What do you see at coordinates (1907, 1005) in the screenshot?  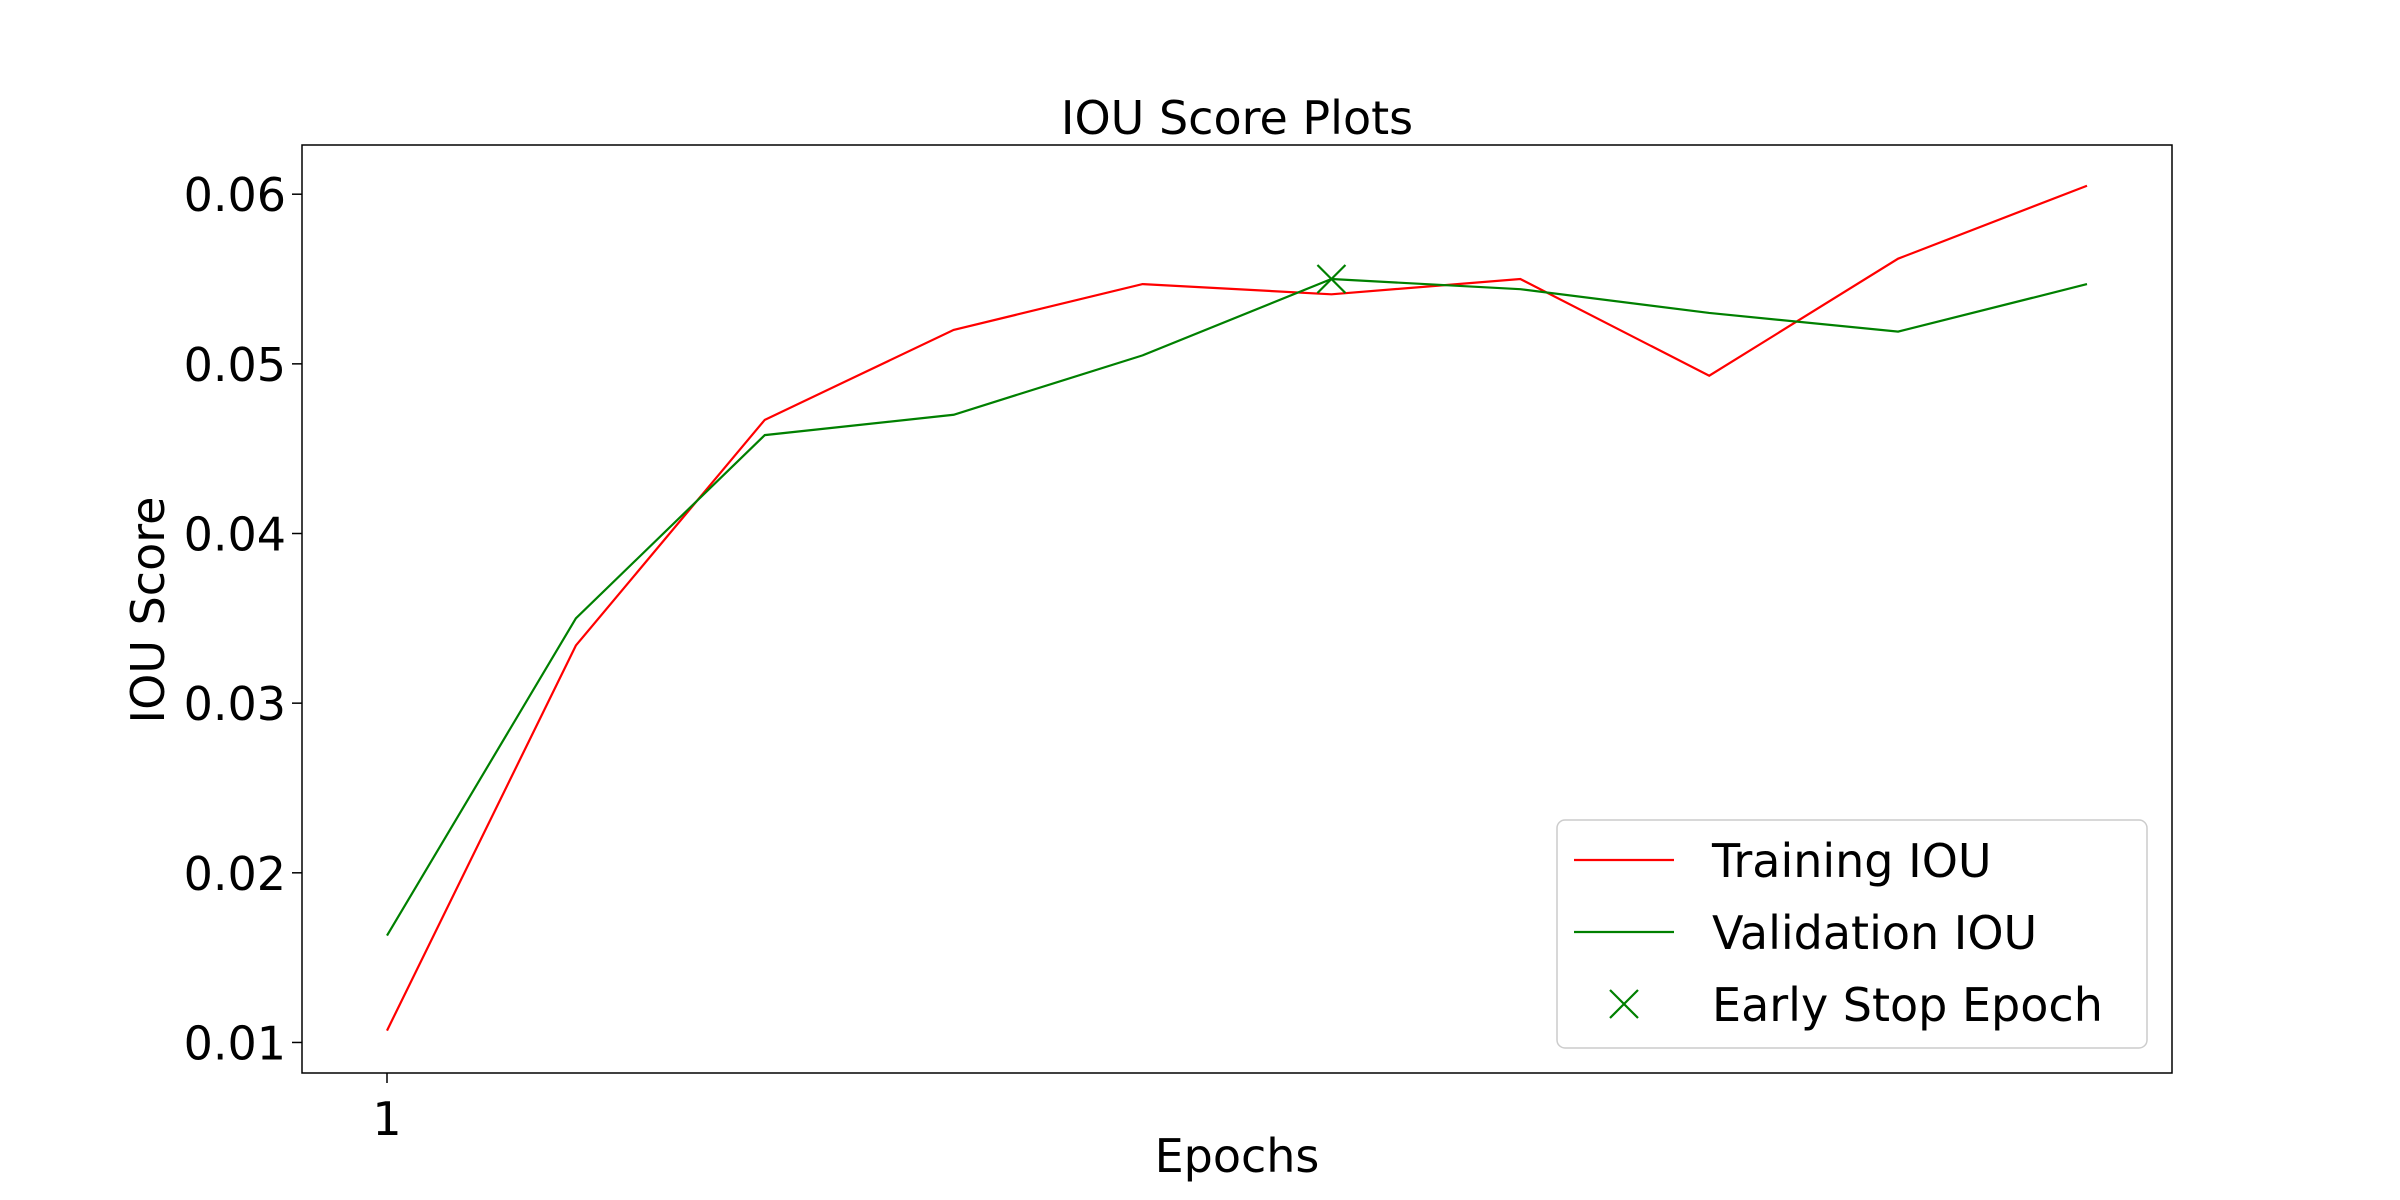 I see `legend-label: Early Stop Epoch` at bounding box center [1907, 1005].